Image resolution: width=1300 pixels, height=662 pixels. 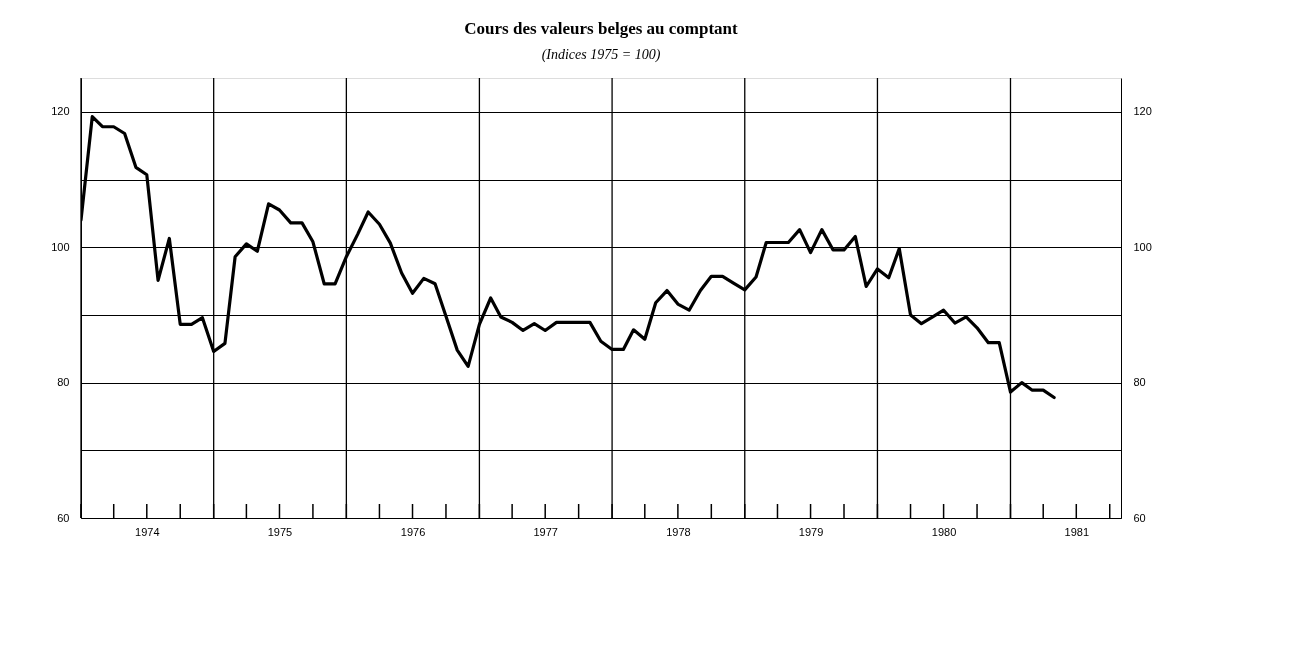 I want to click on y2-tick-label: 60, so click(x=1139, y=517).